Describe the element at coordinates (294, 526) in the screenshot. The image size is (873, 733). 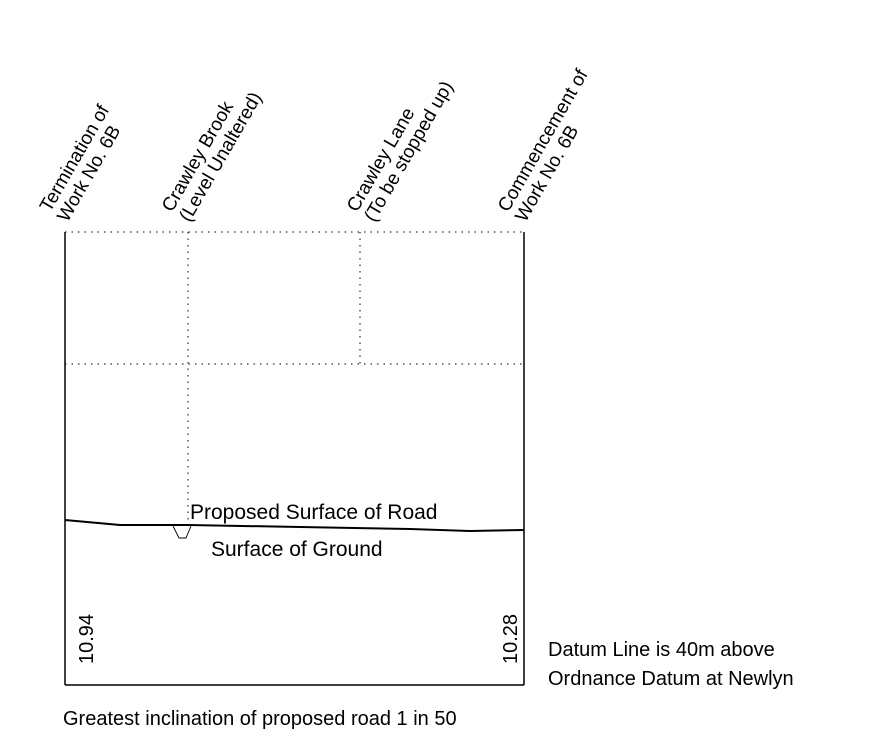
I see `proposed-road-surface` at that location.